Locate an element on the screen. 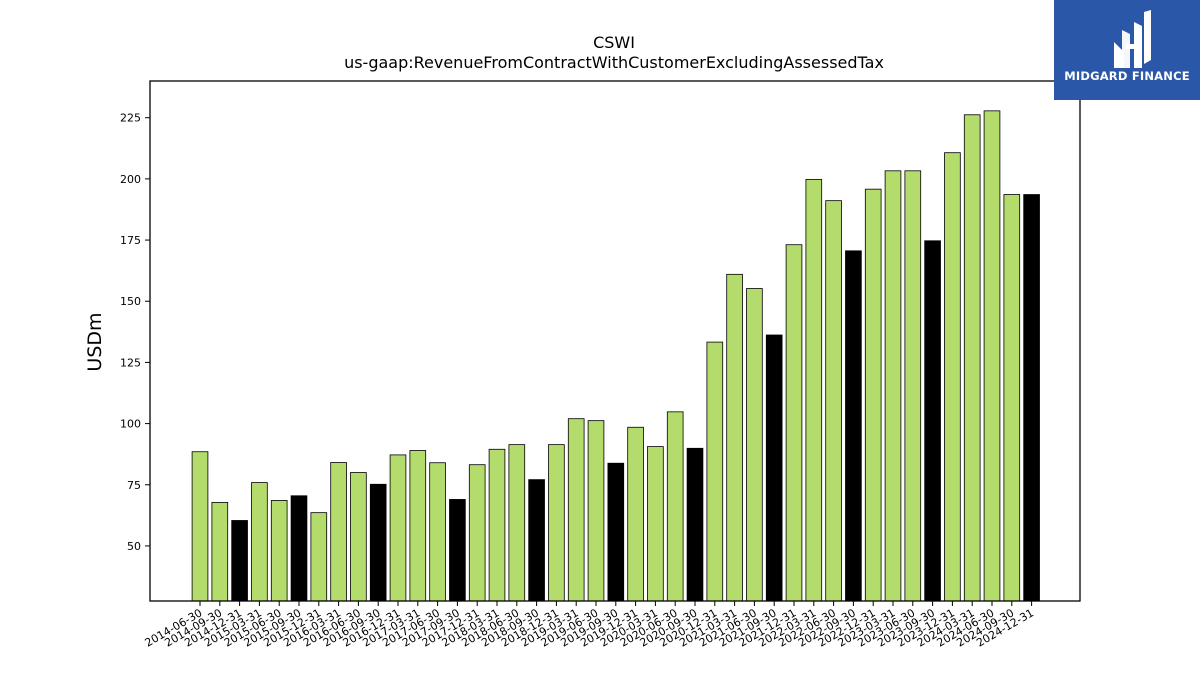 This screenshot has height=675, width=1200. y-axis-ticks: 50 75 100 125 150 175 200 225 is located at coordinates (135, 332).